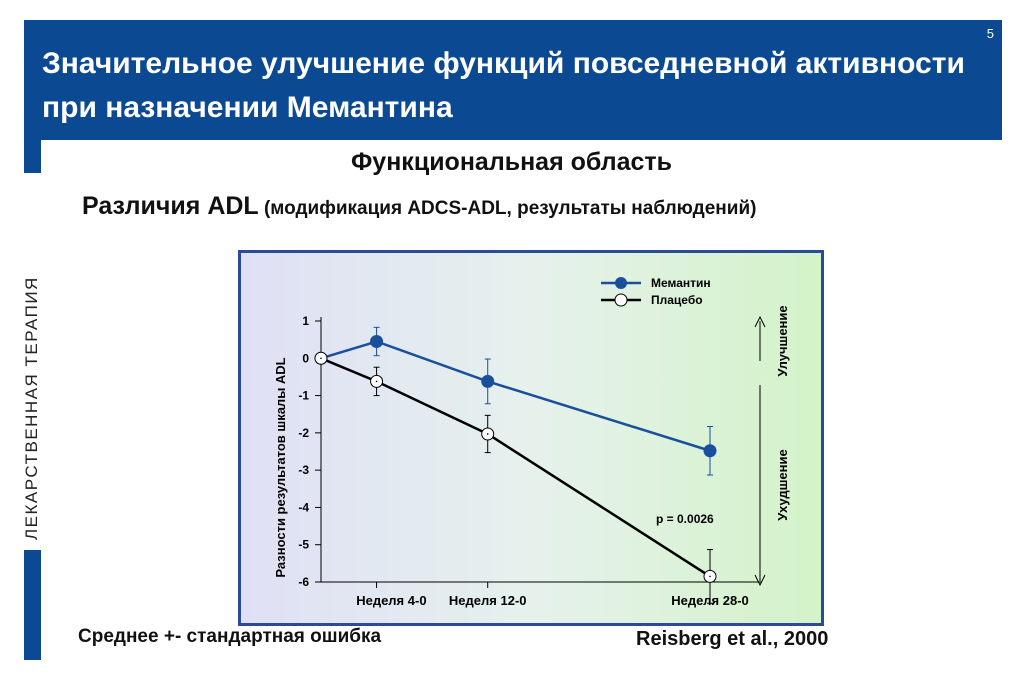 The image size is (1023, 682). What do you see at coordinates (32, 605) in the screenshot?
I see `side-accent-bottom` at bounding box center [32, 605].